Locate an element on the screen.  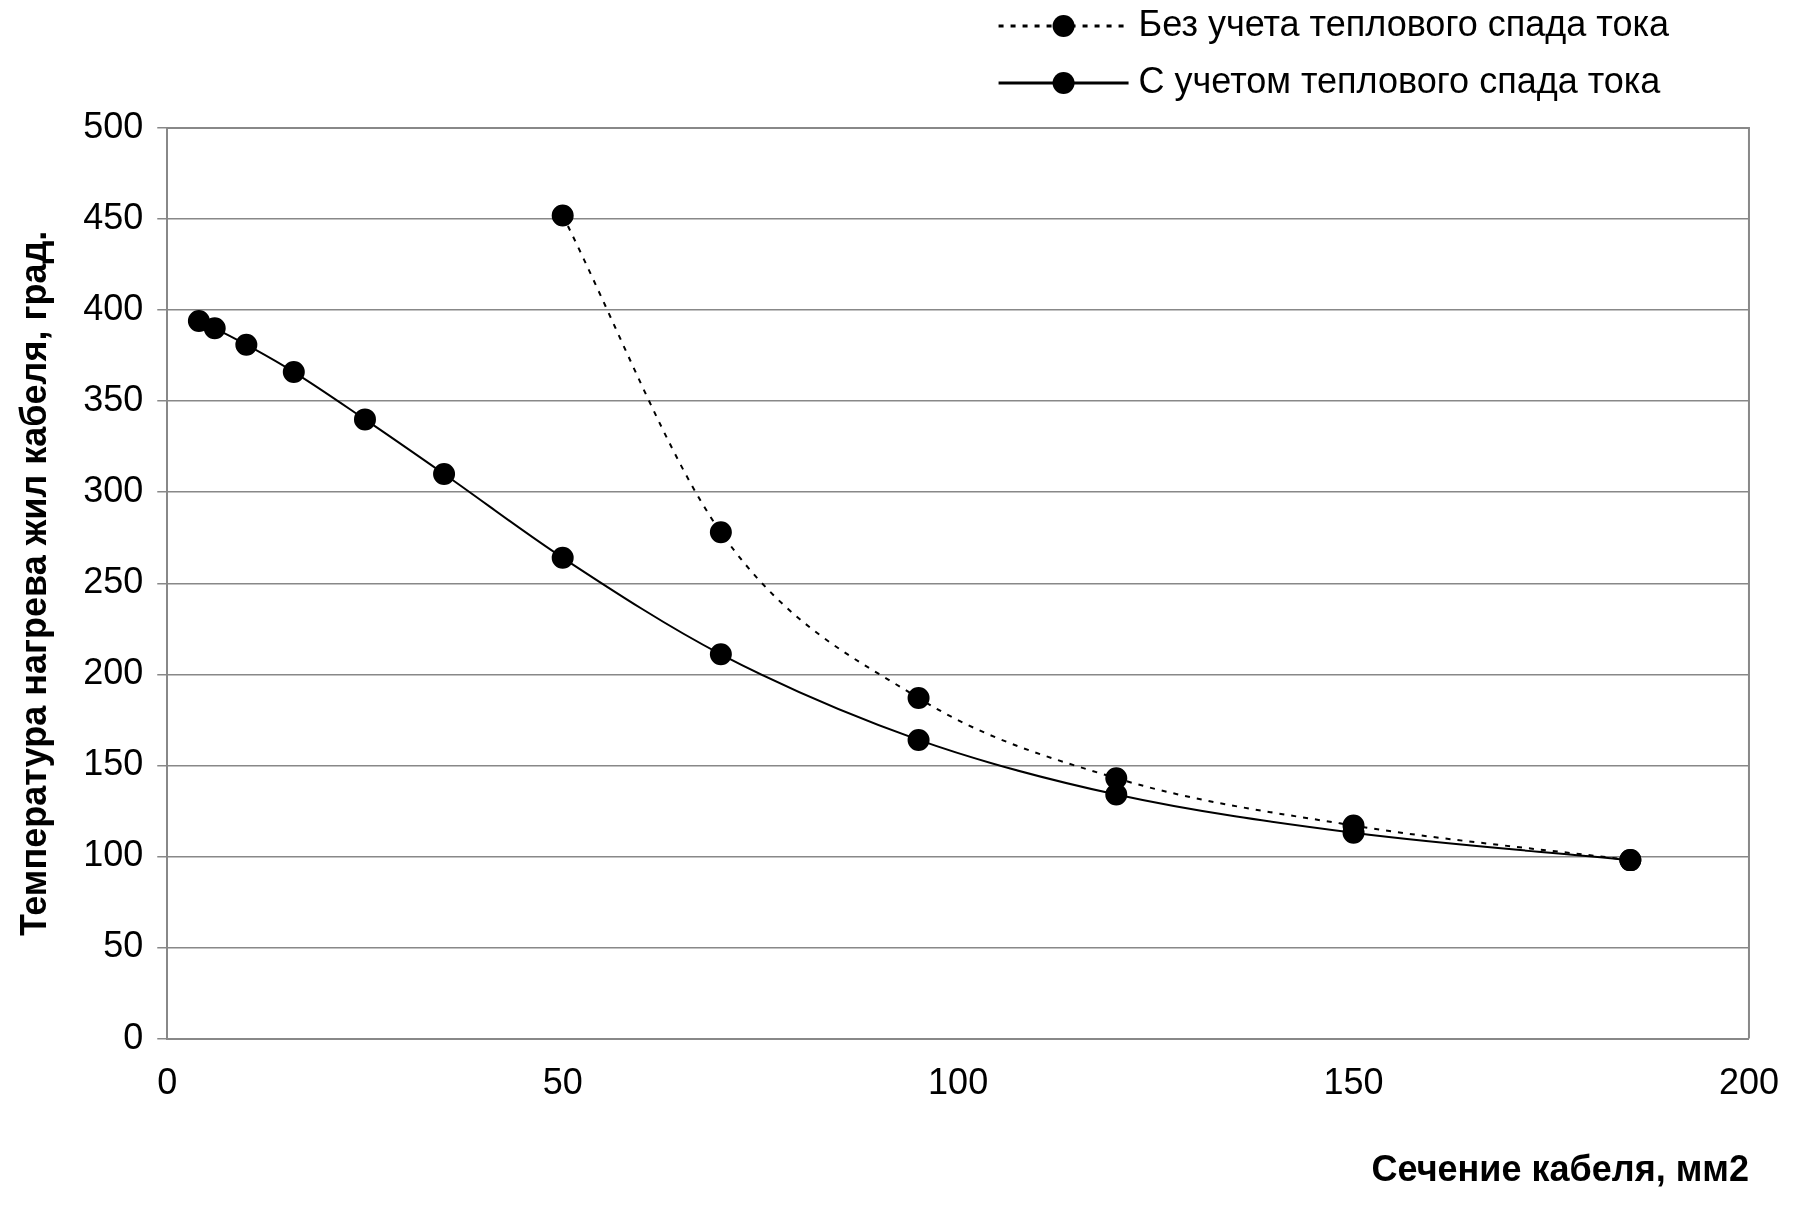
legend-label: С учетом теплового спада тока is located at coordinates (1400, 80).